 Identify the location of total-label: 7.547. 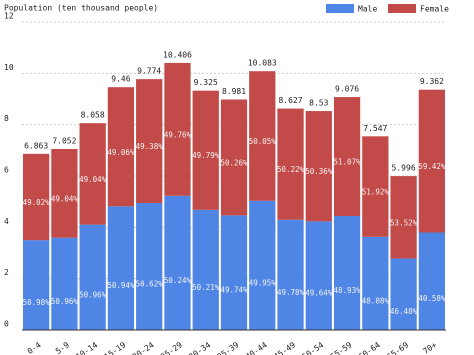
(375, 128).